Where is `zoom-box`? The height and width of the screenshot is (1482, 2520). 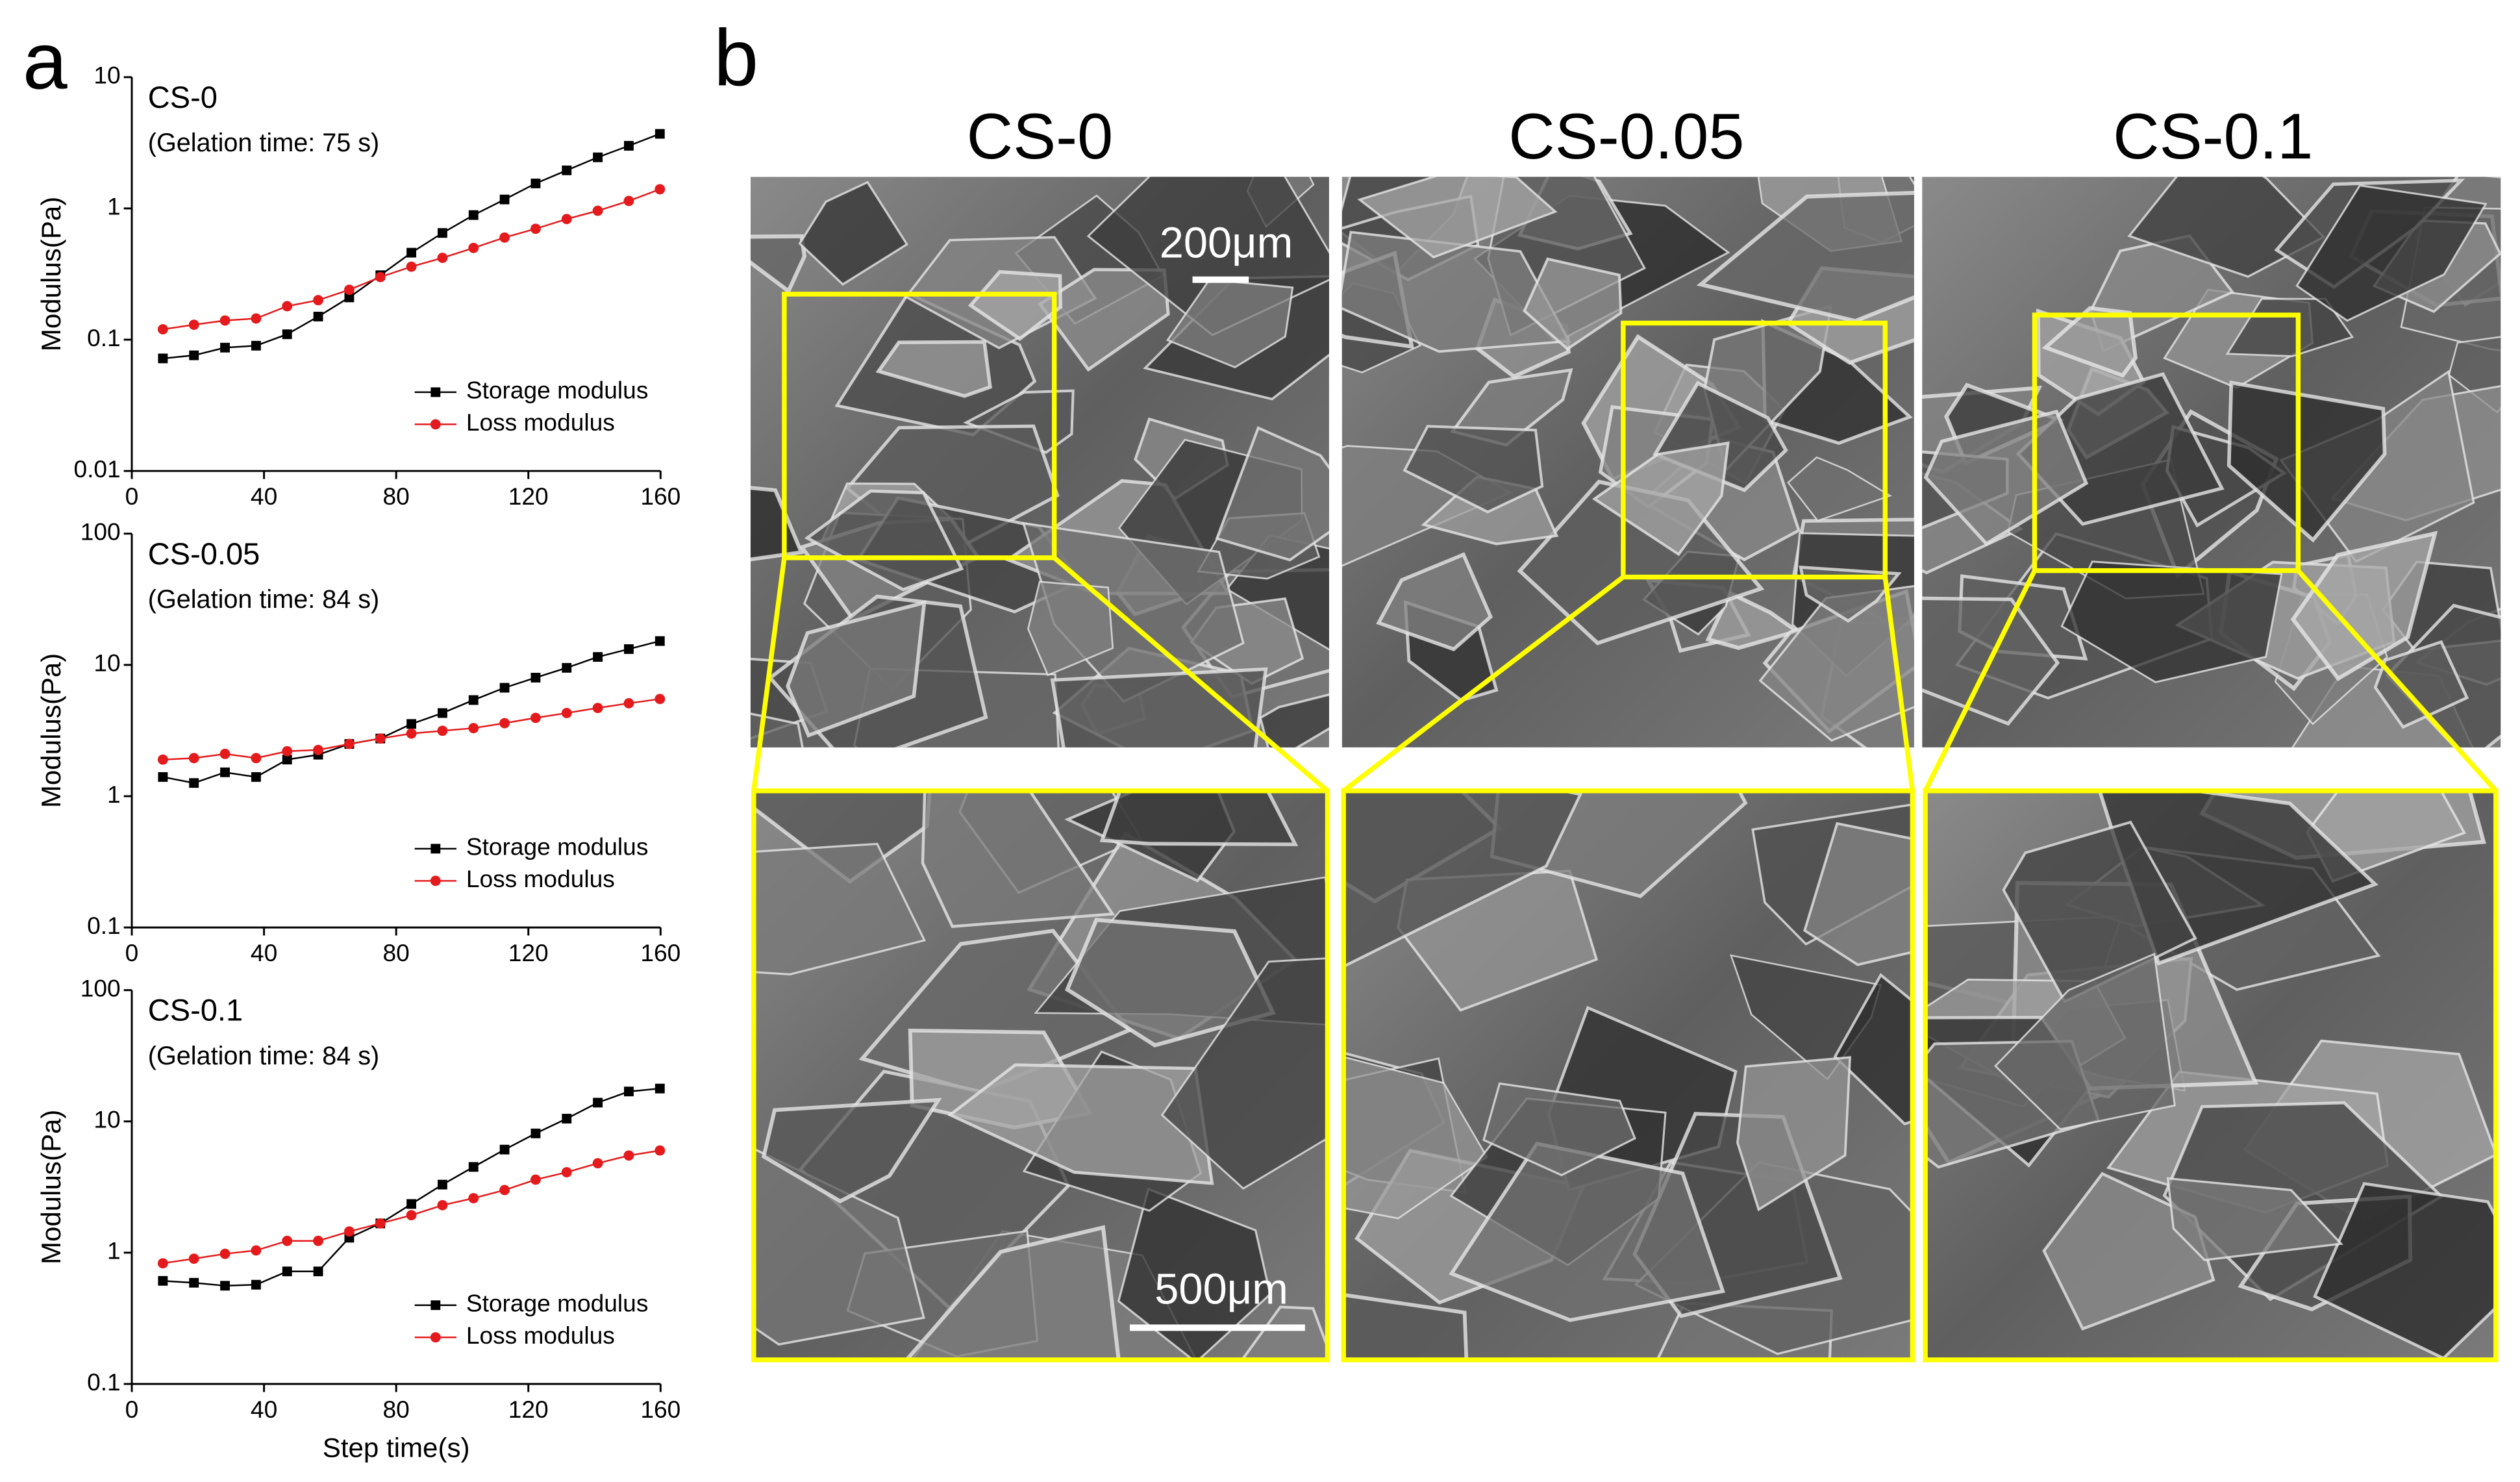
zoom-box is located at coordinates (1755, 450).